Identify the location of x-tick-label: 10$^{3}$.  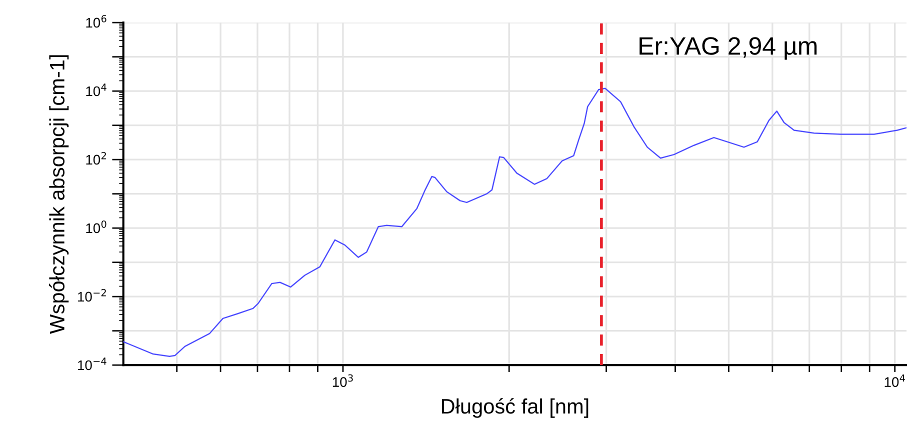
(342, 380).